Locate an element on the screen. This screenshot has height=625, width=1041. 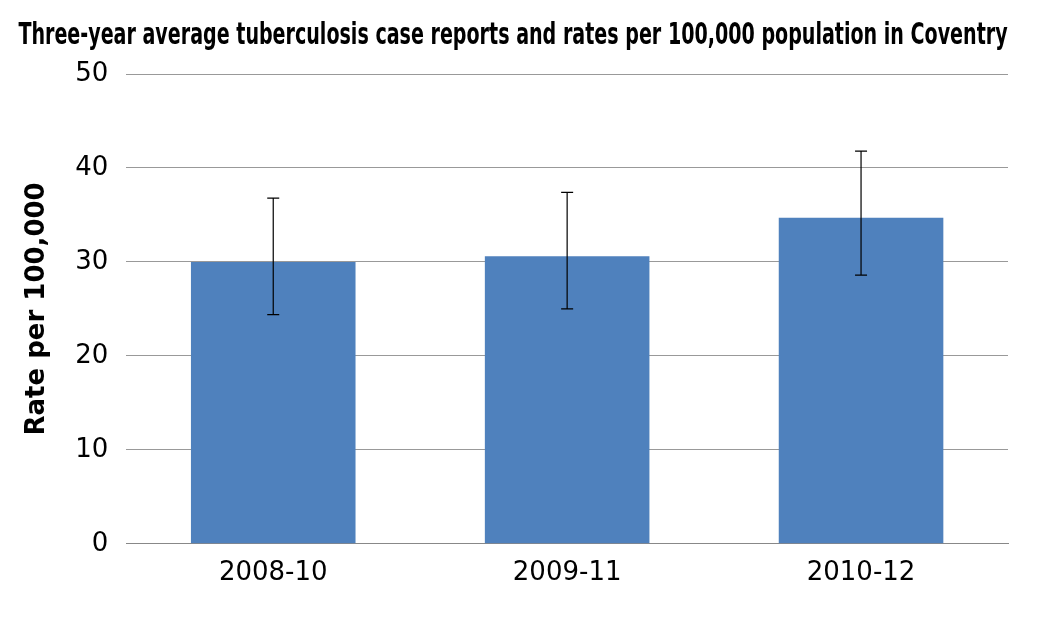
y-tick-label: 10 is located at coordinates (92, 447).